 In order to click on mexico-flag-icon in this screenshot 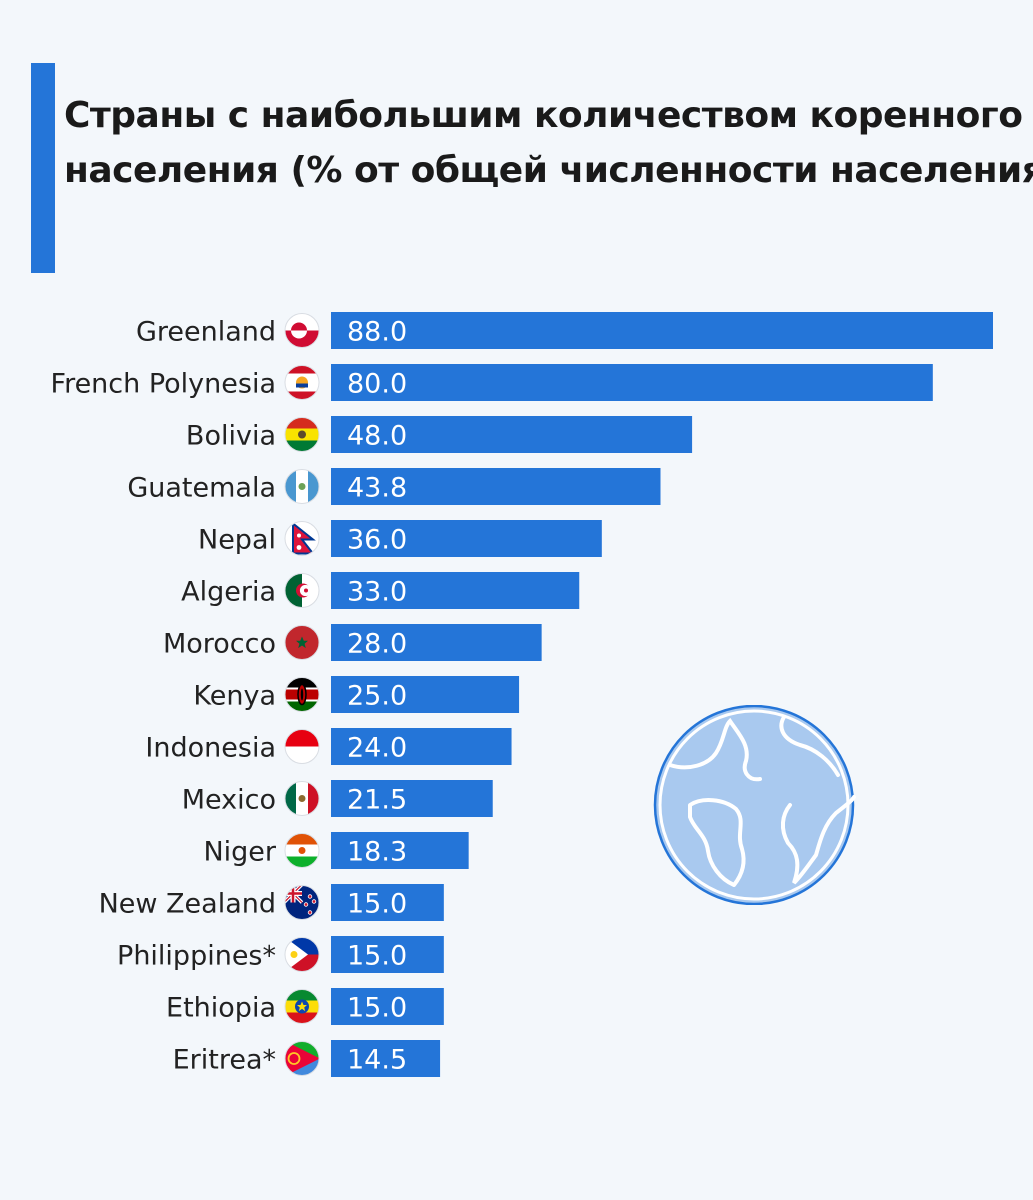, I will do `click(302, 798)`.